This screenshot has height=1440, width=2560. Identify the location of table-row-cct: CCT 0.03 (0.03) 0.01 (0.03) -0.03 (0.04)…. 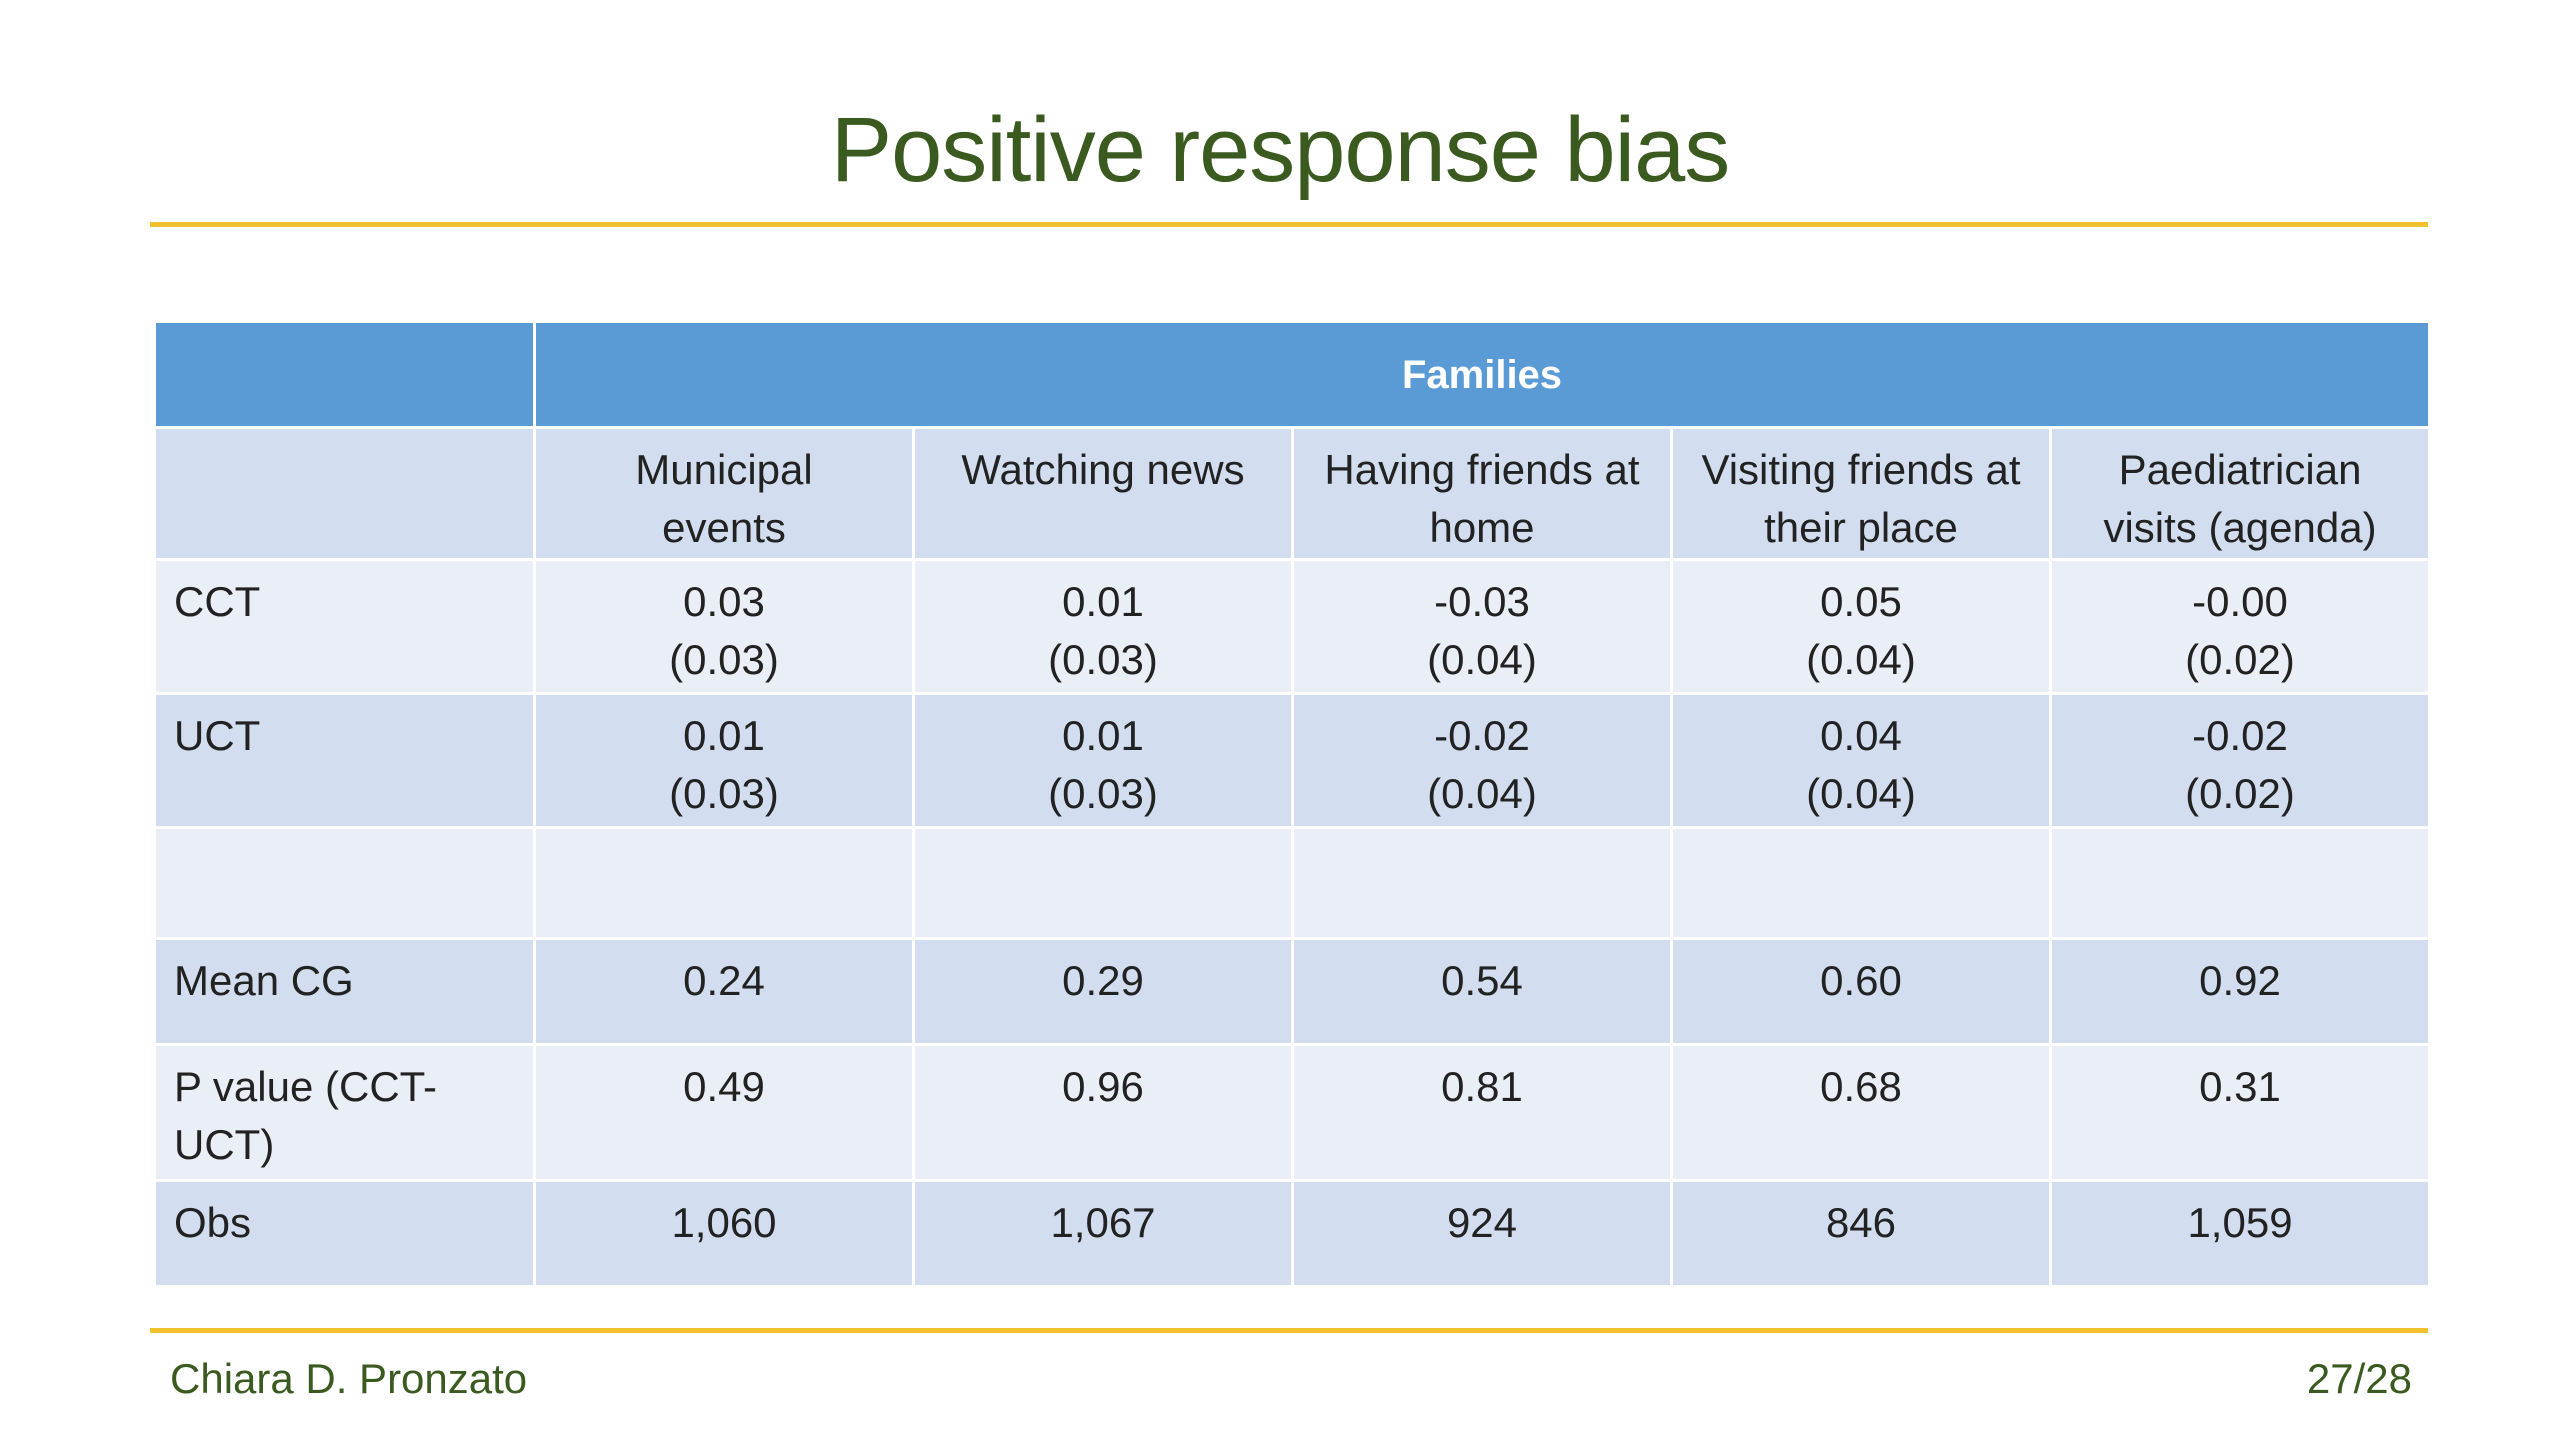
(1292, 626).